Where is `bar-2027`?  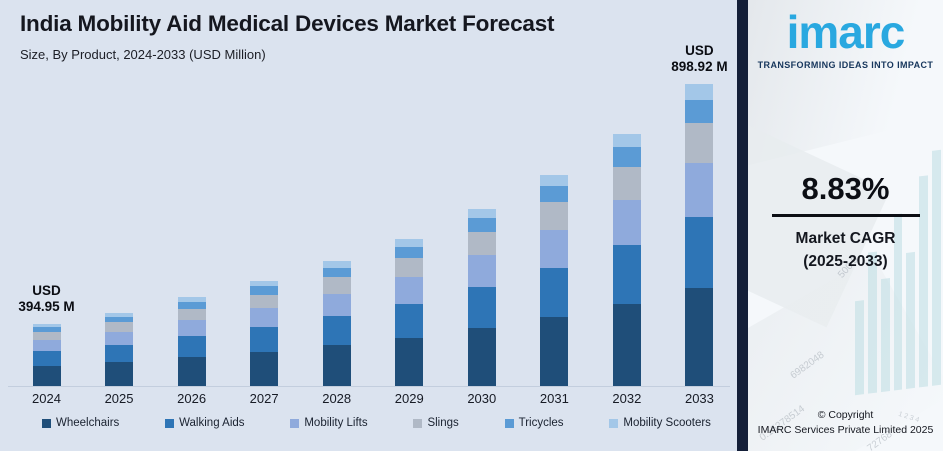
bar-2027 is located at coordinates (264, 333).